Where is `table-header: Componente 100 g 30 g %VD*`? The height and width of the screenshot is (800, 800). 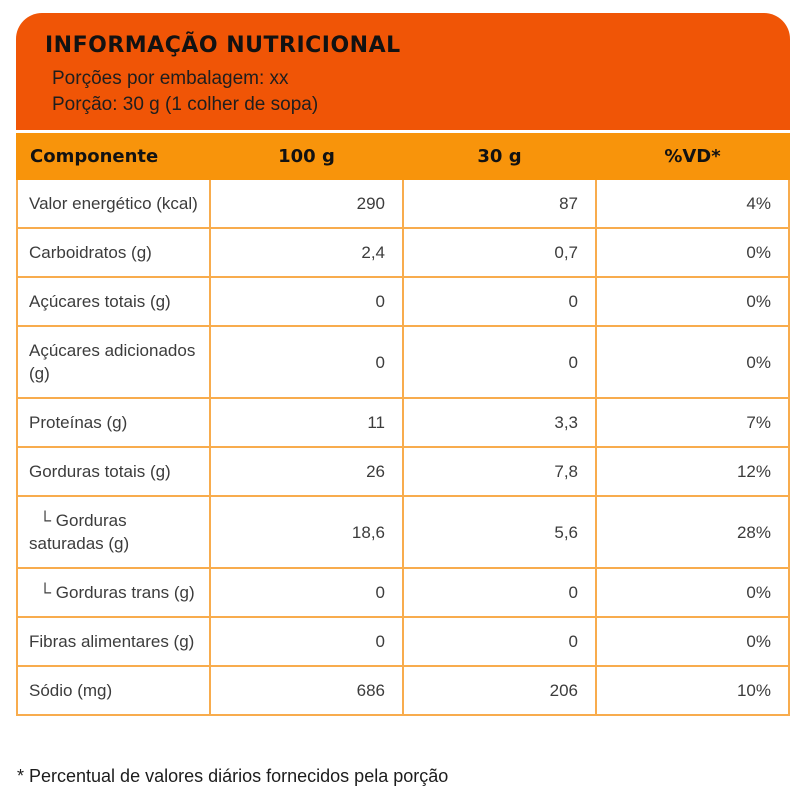 table-header: Componente 100 g 30 g %VD* is located at coordinates (403, 156).